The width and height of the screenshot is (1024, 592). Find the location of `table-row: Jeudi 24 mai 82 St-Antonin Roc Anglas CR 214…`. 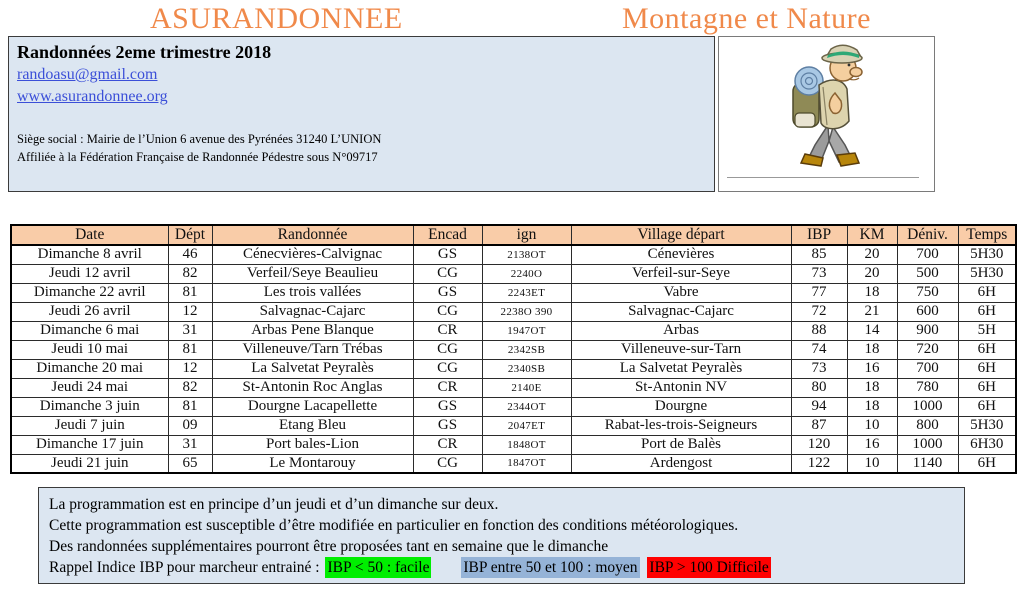

table-row: Jeudi 24 mai 82 St-Antonin Roc Anglas CR 214… is located at coordinates (513, 387).